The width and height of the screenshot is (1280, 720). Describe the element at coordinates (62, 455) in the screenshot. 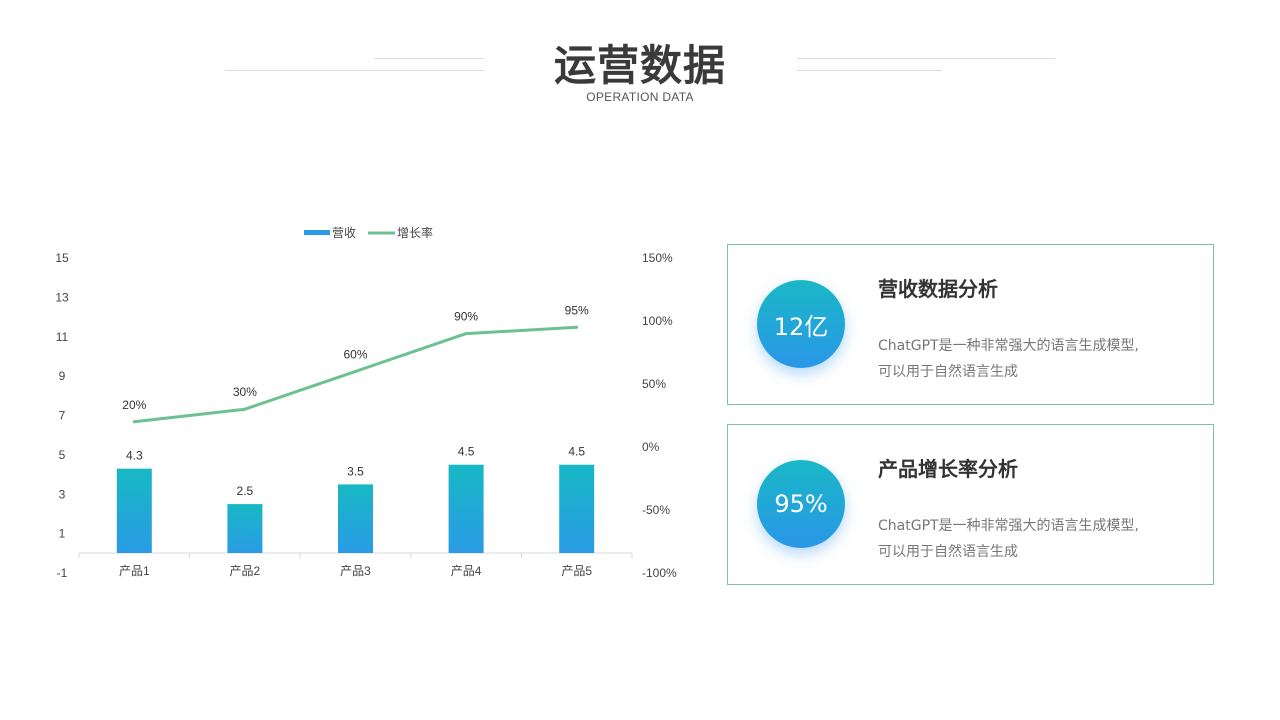

I see `left-axis-tick-label: 5` at that location.